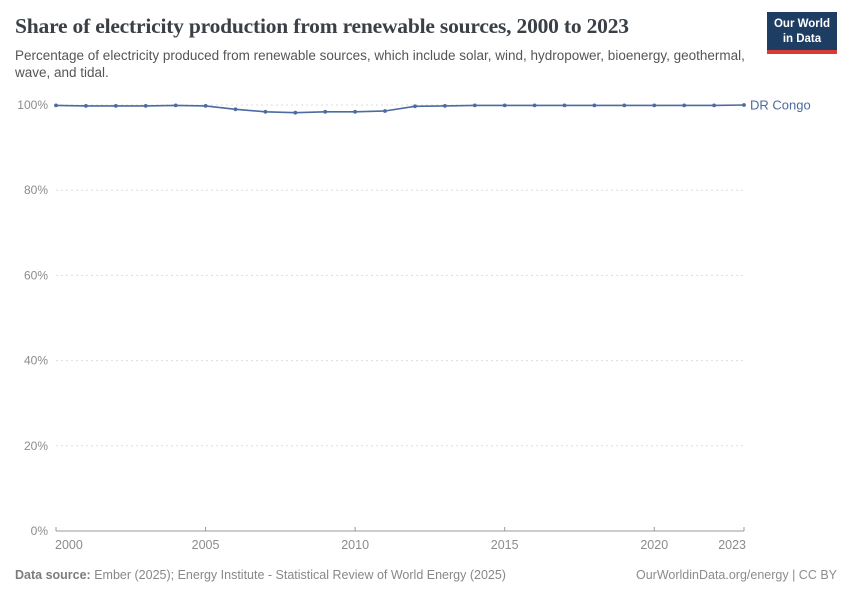  Describe the element at coordinates (505, 545) in the screenshot. I see `x-axis-tick-label: 2015` at that location.